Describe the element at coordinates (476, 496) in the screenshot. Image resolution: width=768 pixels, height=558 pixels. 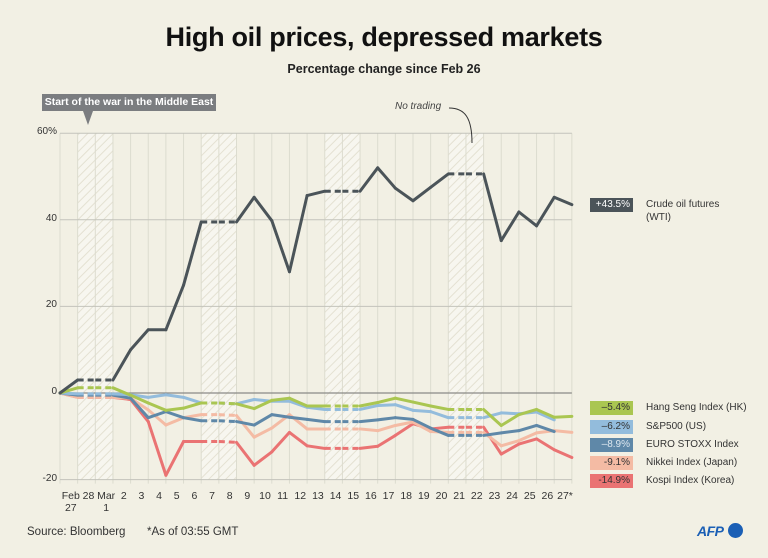
I see `x-tick-label: 22` at that location.